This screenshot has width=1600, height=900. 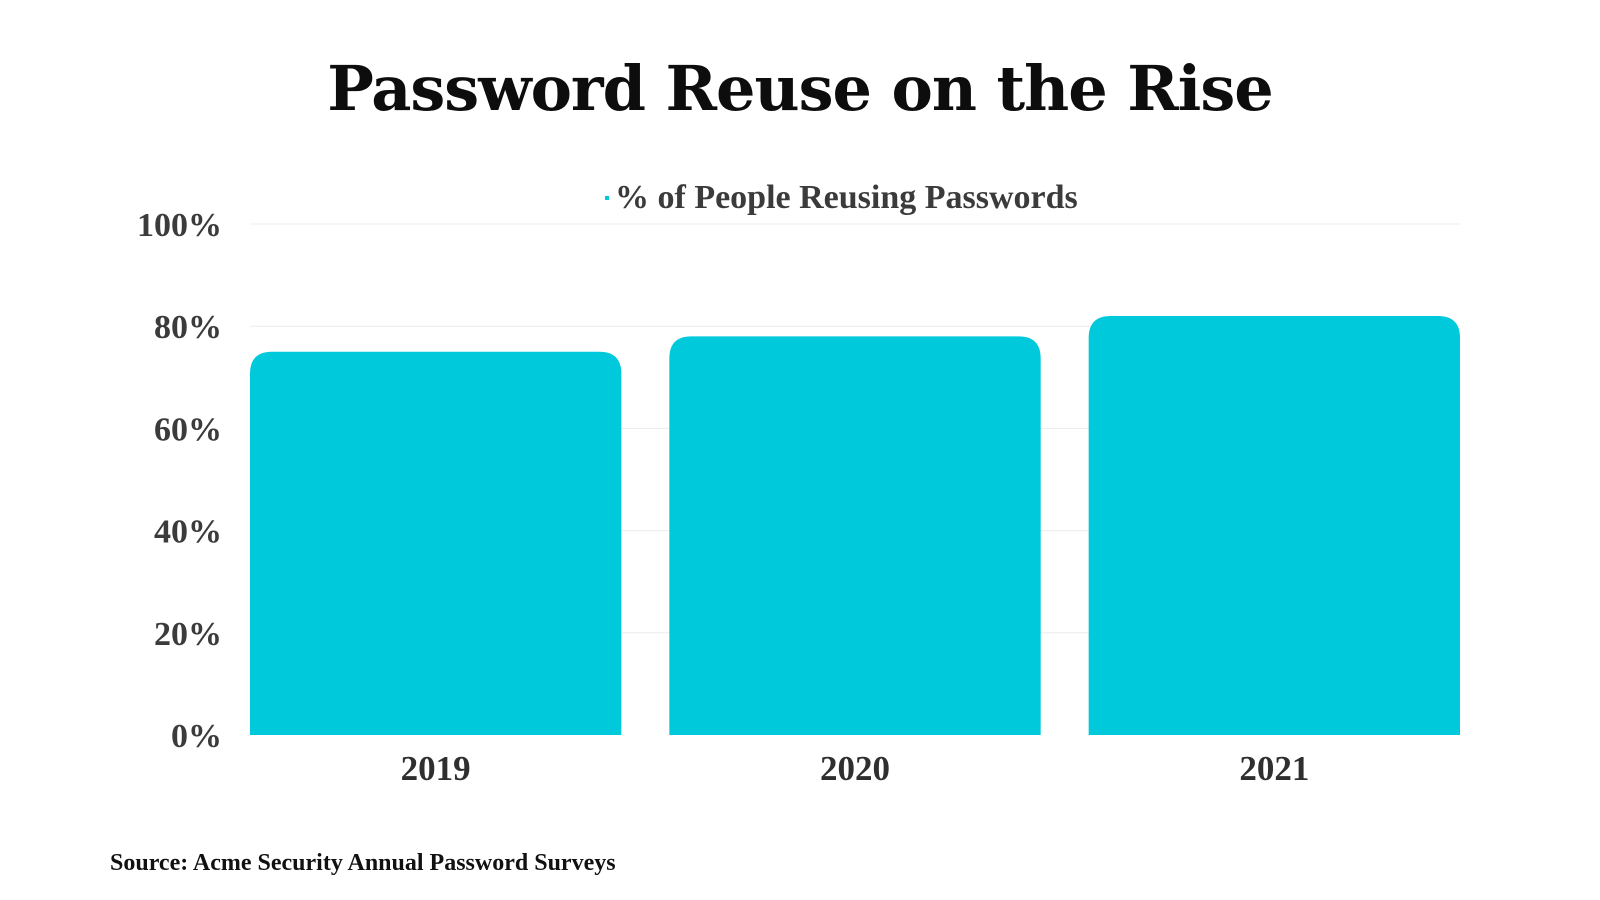 I want to click on bar-2021, so click(x=1274, y=525).